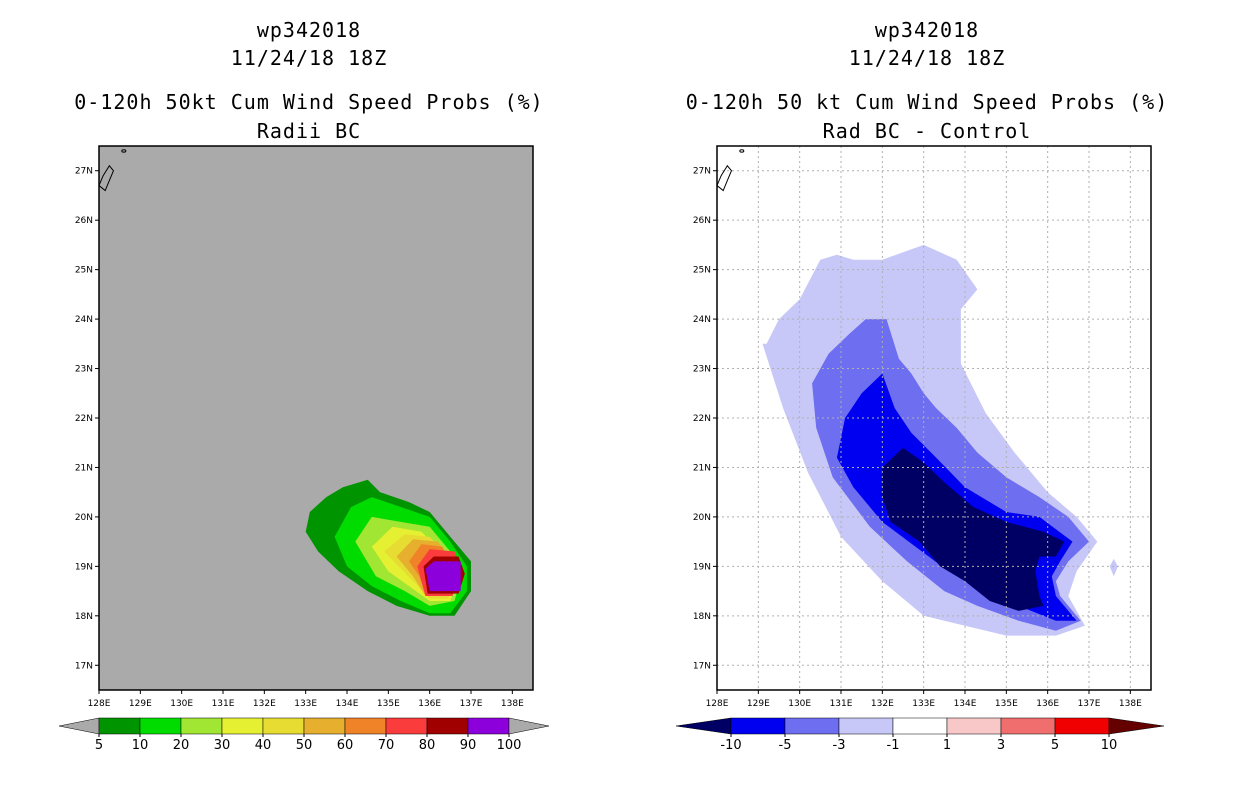 This screenshot has width=1236, height=800. Describe the element at coordinates (309, 102) in the screenshot. I see `left-title-line3: 0-120h 50kt Cum Wind Speed Probs (%)` at that location.